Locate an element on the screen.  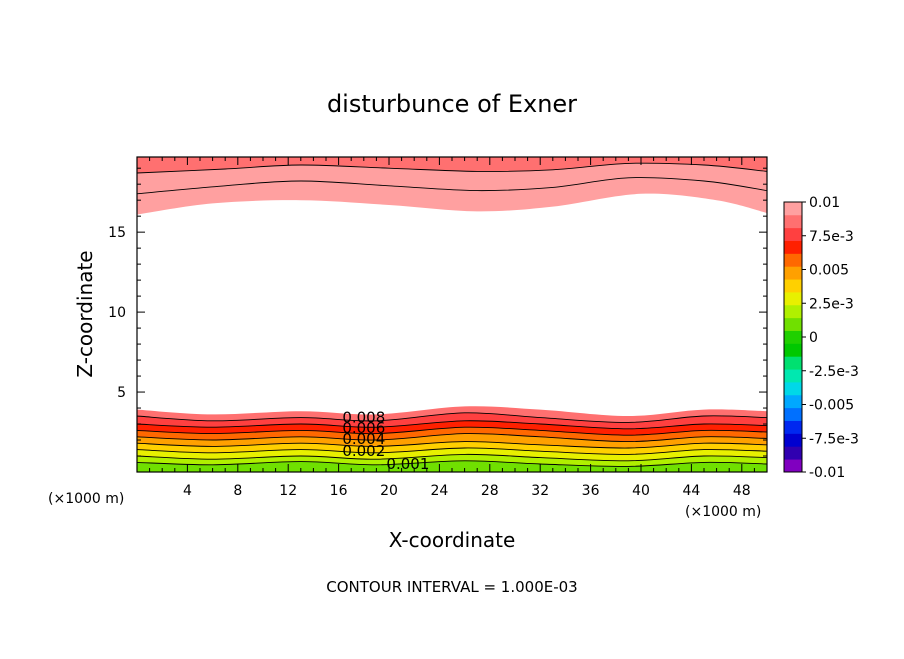
contour-label: 0.004 is located at coordinates (363, 439).